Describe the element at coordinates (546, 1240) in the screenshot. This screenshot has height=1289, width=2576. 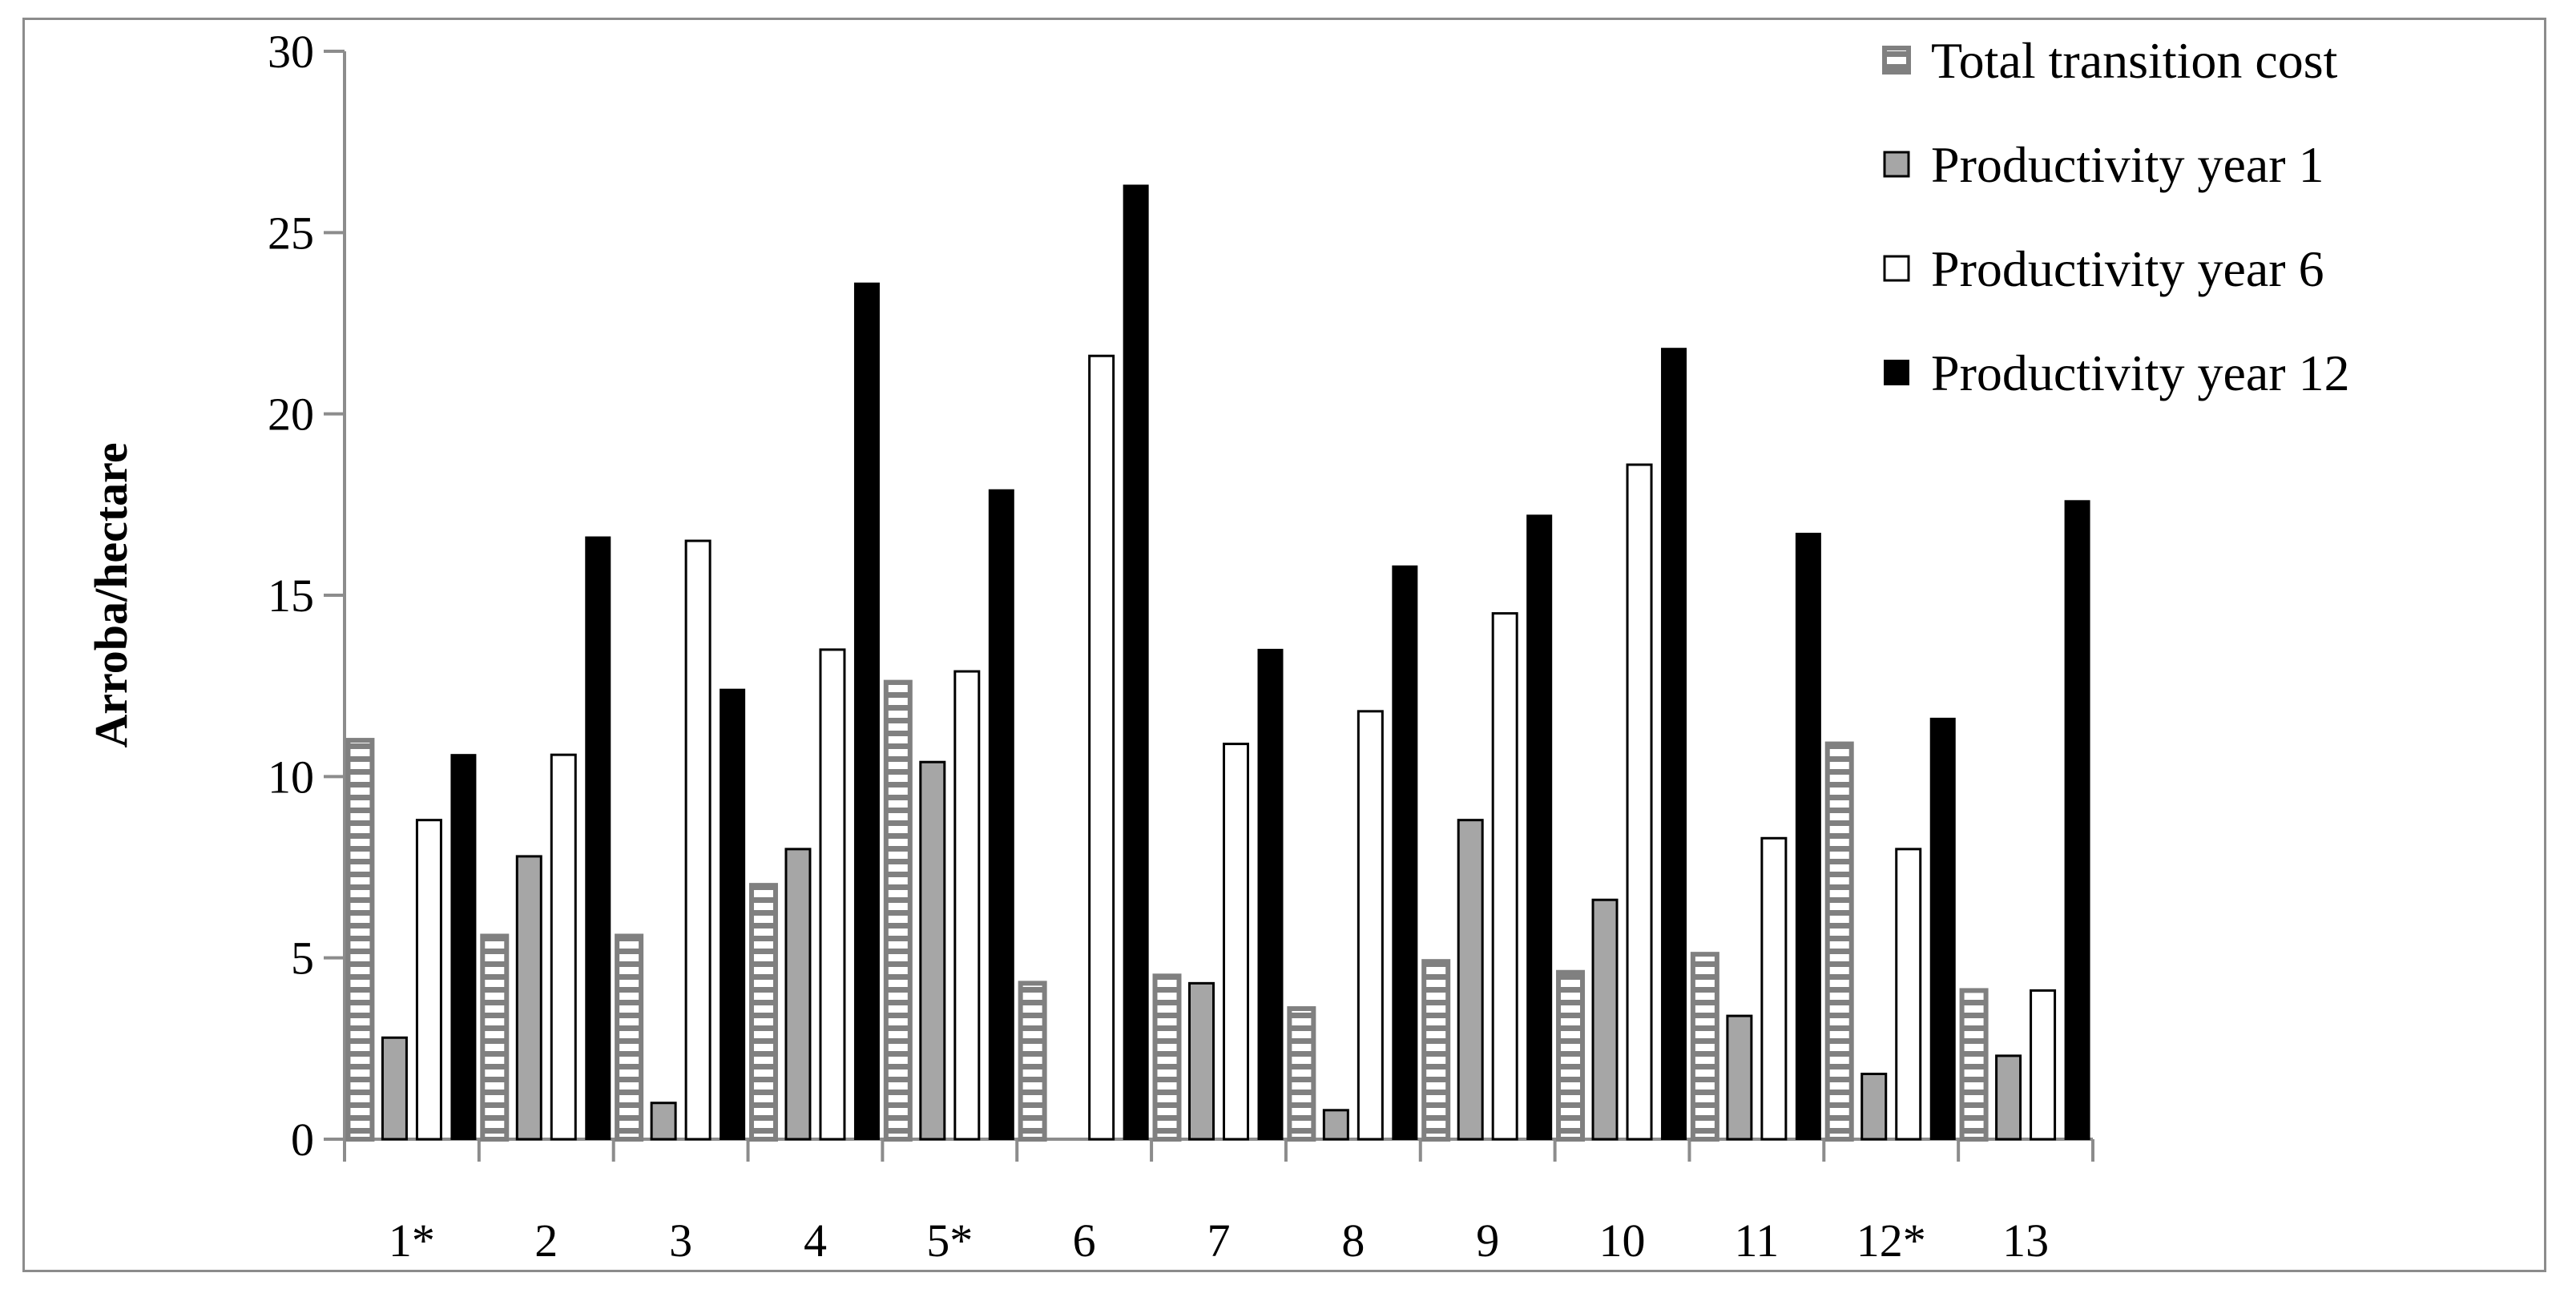
I see `x-tick-label: 2` at that location.